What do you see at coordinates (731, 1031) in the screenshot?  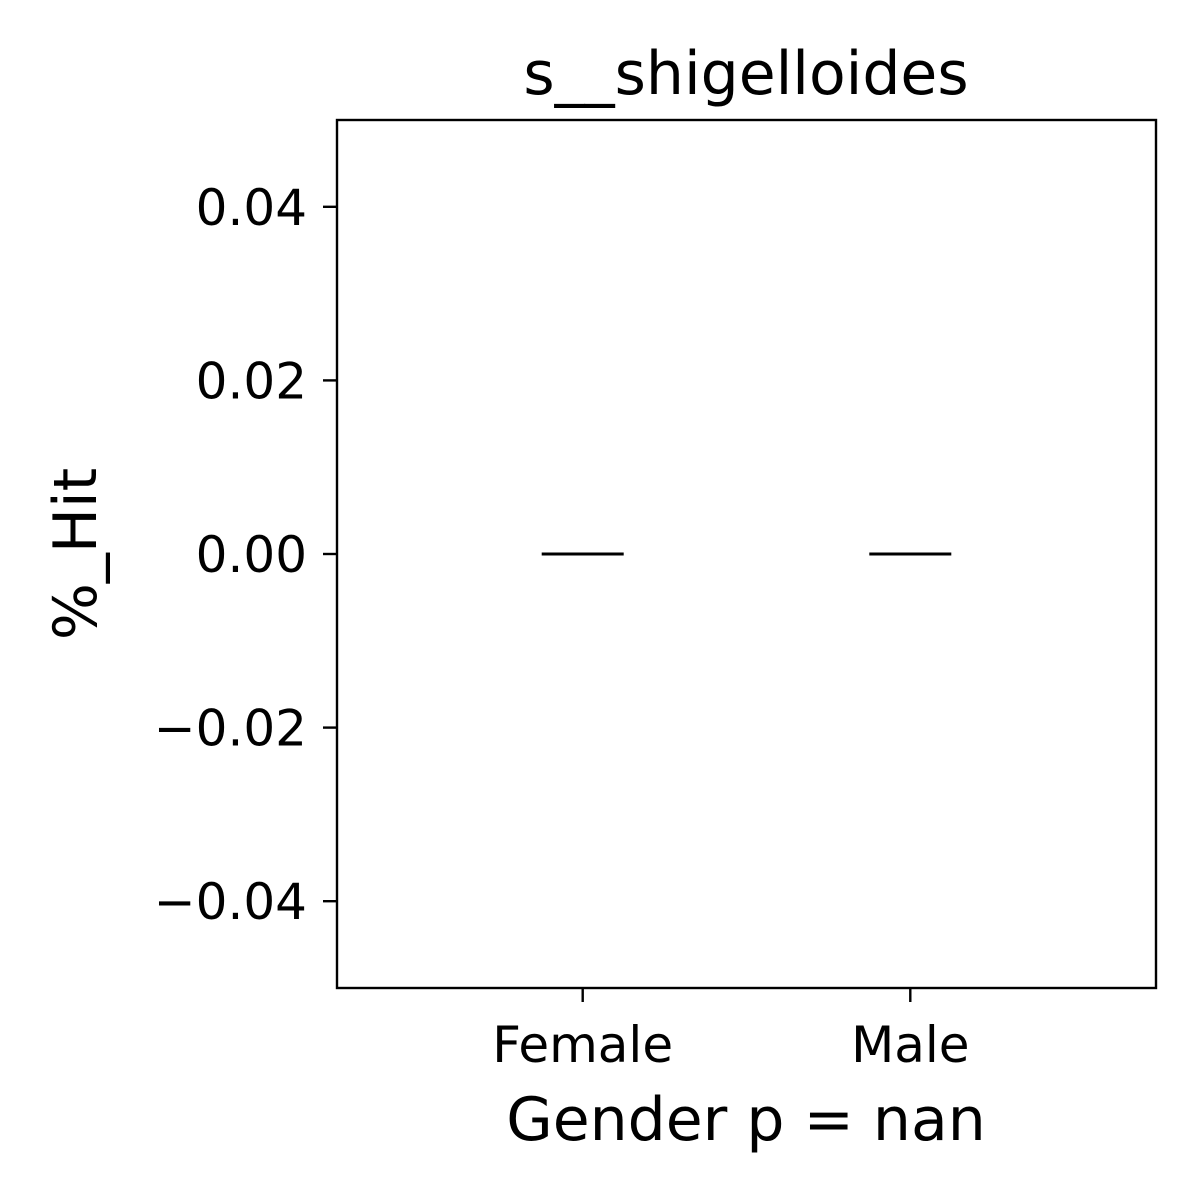 I see `x-axis: Female Male` at bounding box center [731, 1031].